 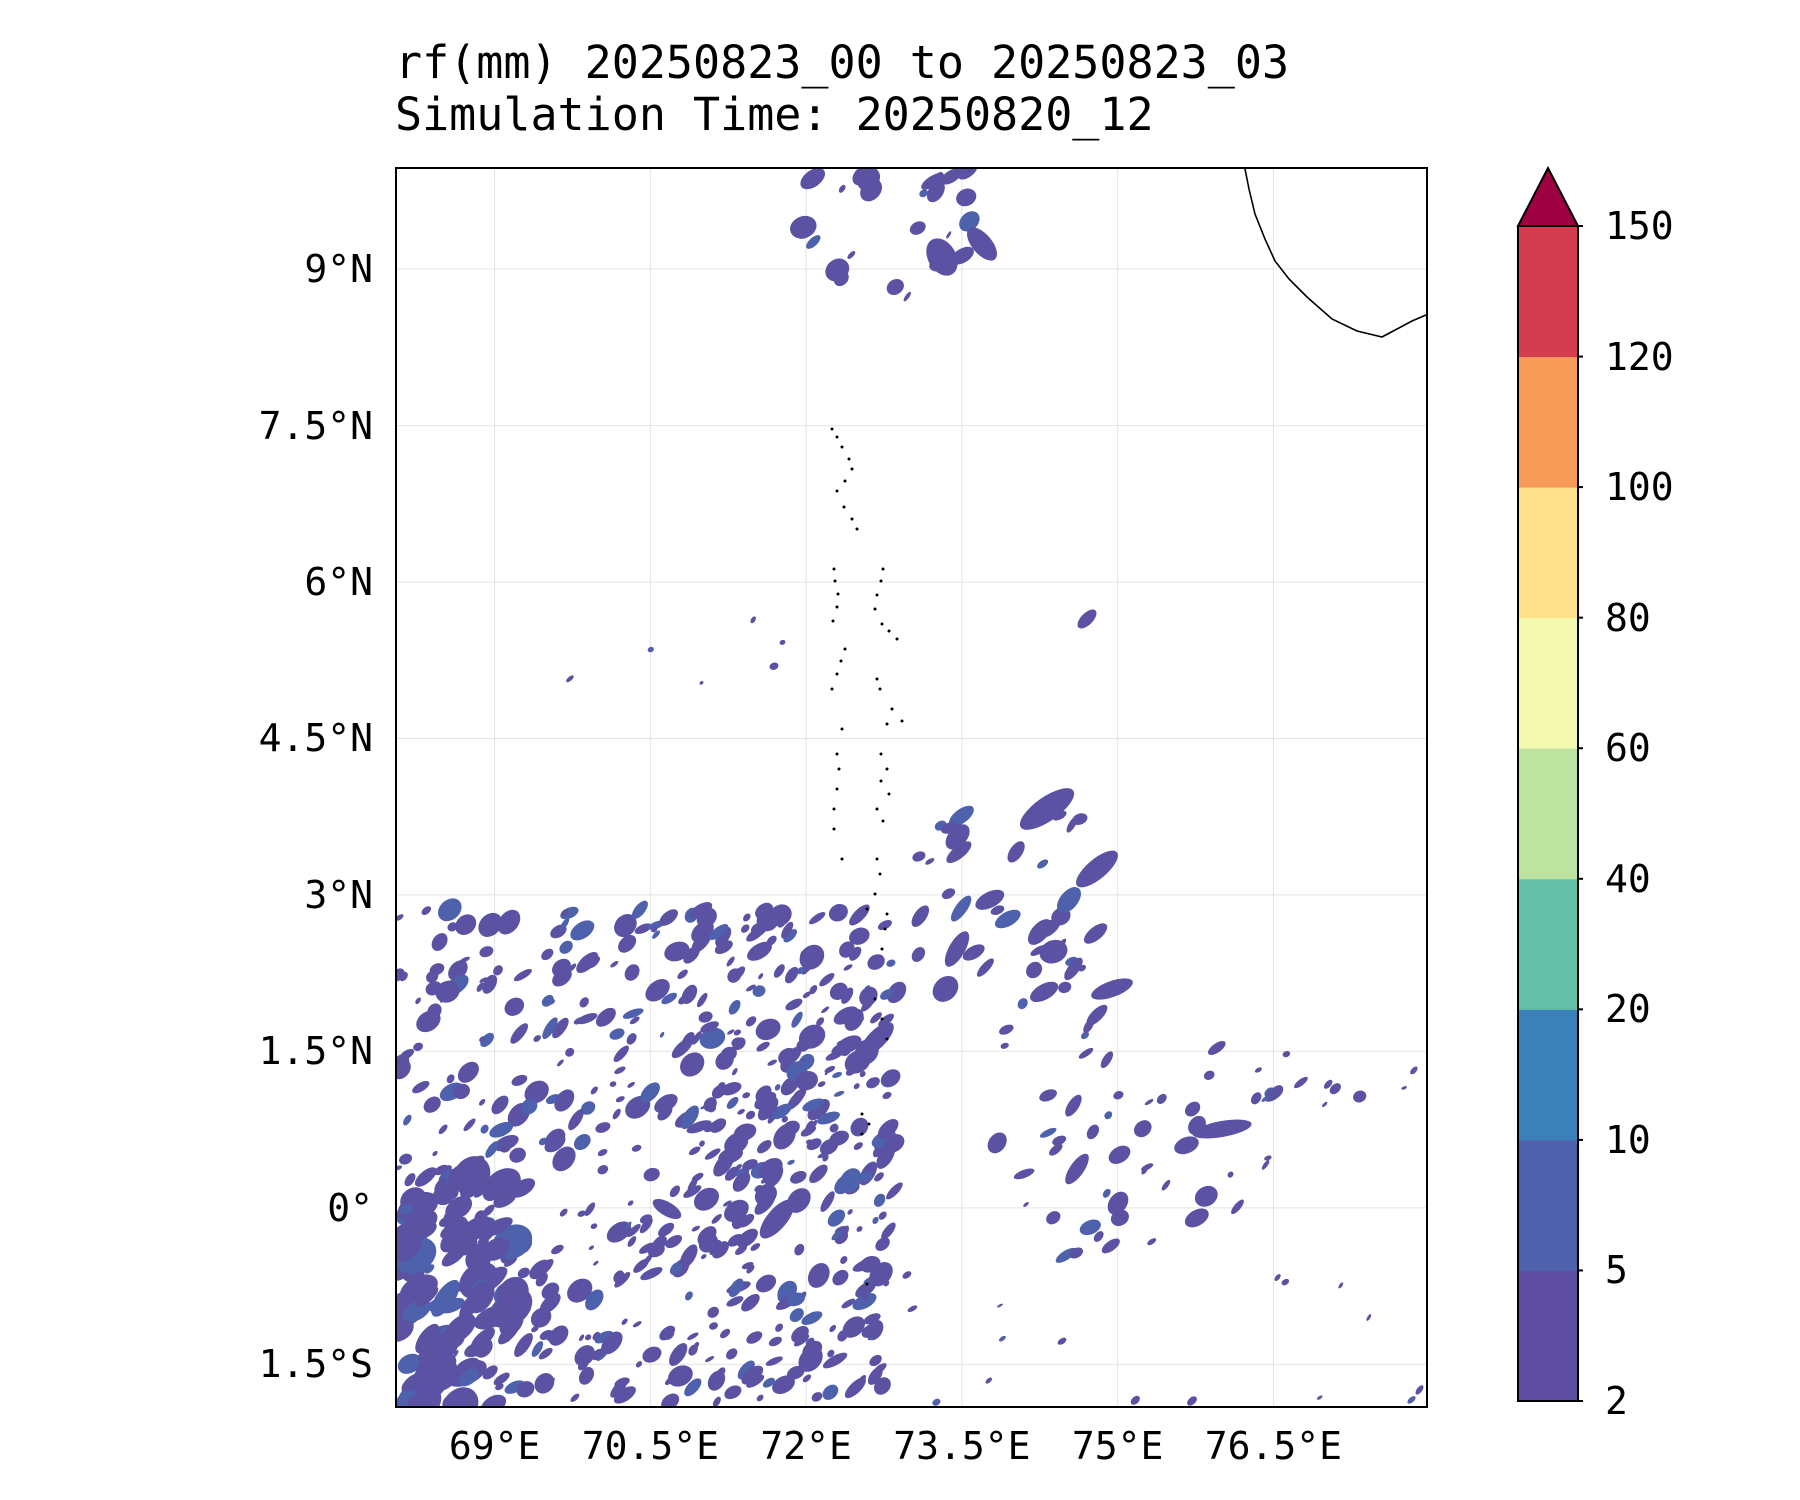 I want to click on lat-tick-label: 1.5°S, so click(x=315, y=1364).